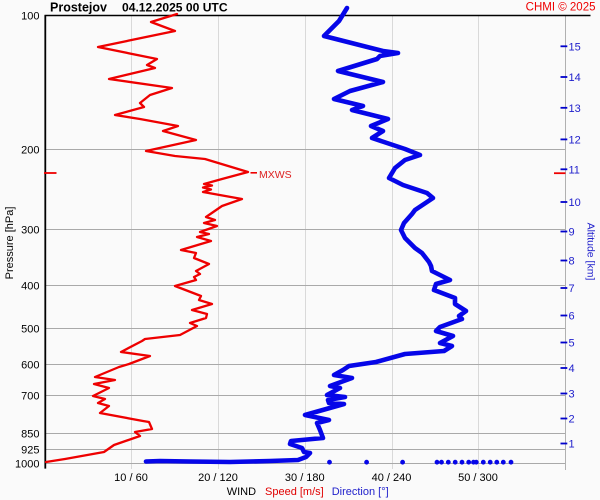 This screenshot has height=500, width=600. I want to click on svg-text: 6, so click(572, 317).